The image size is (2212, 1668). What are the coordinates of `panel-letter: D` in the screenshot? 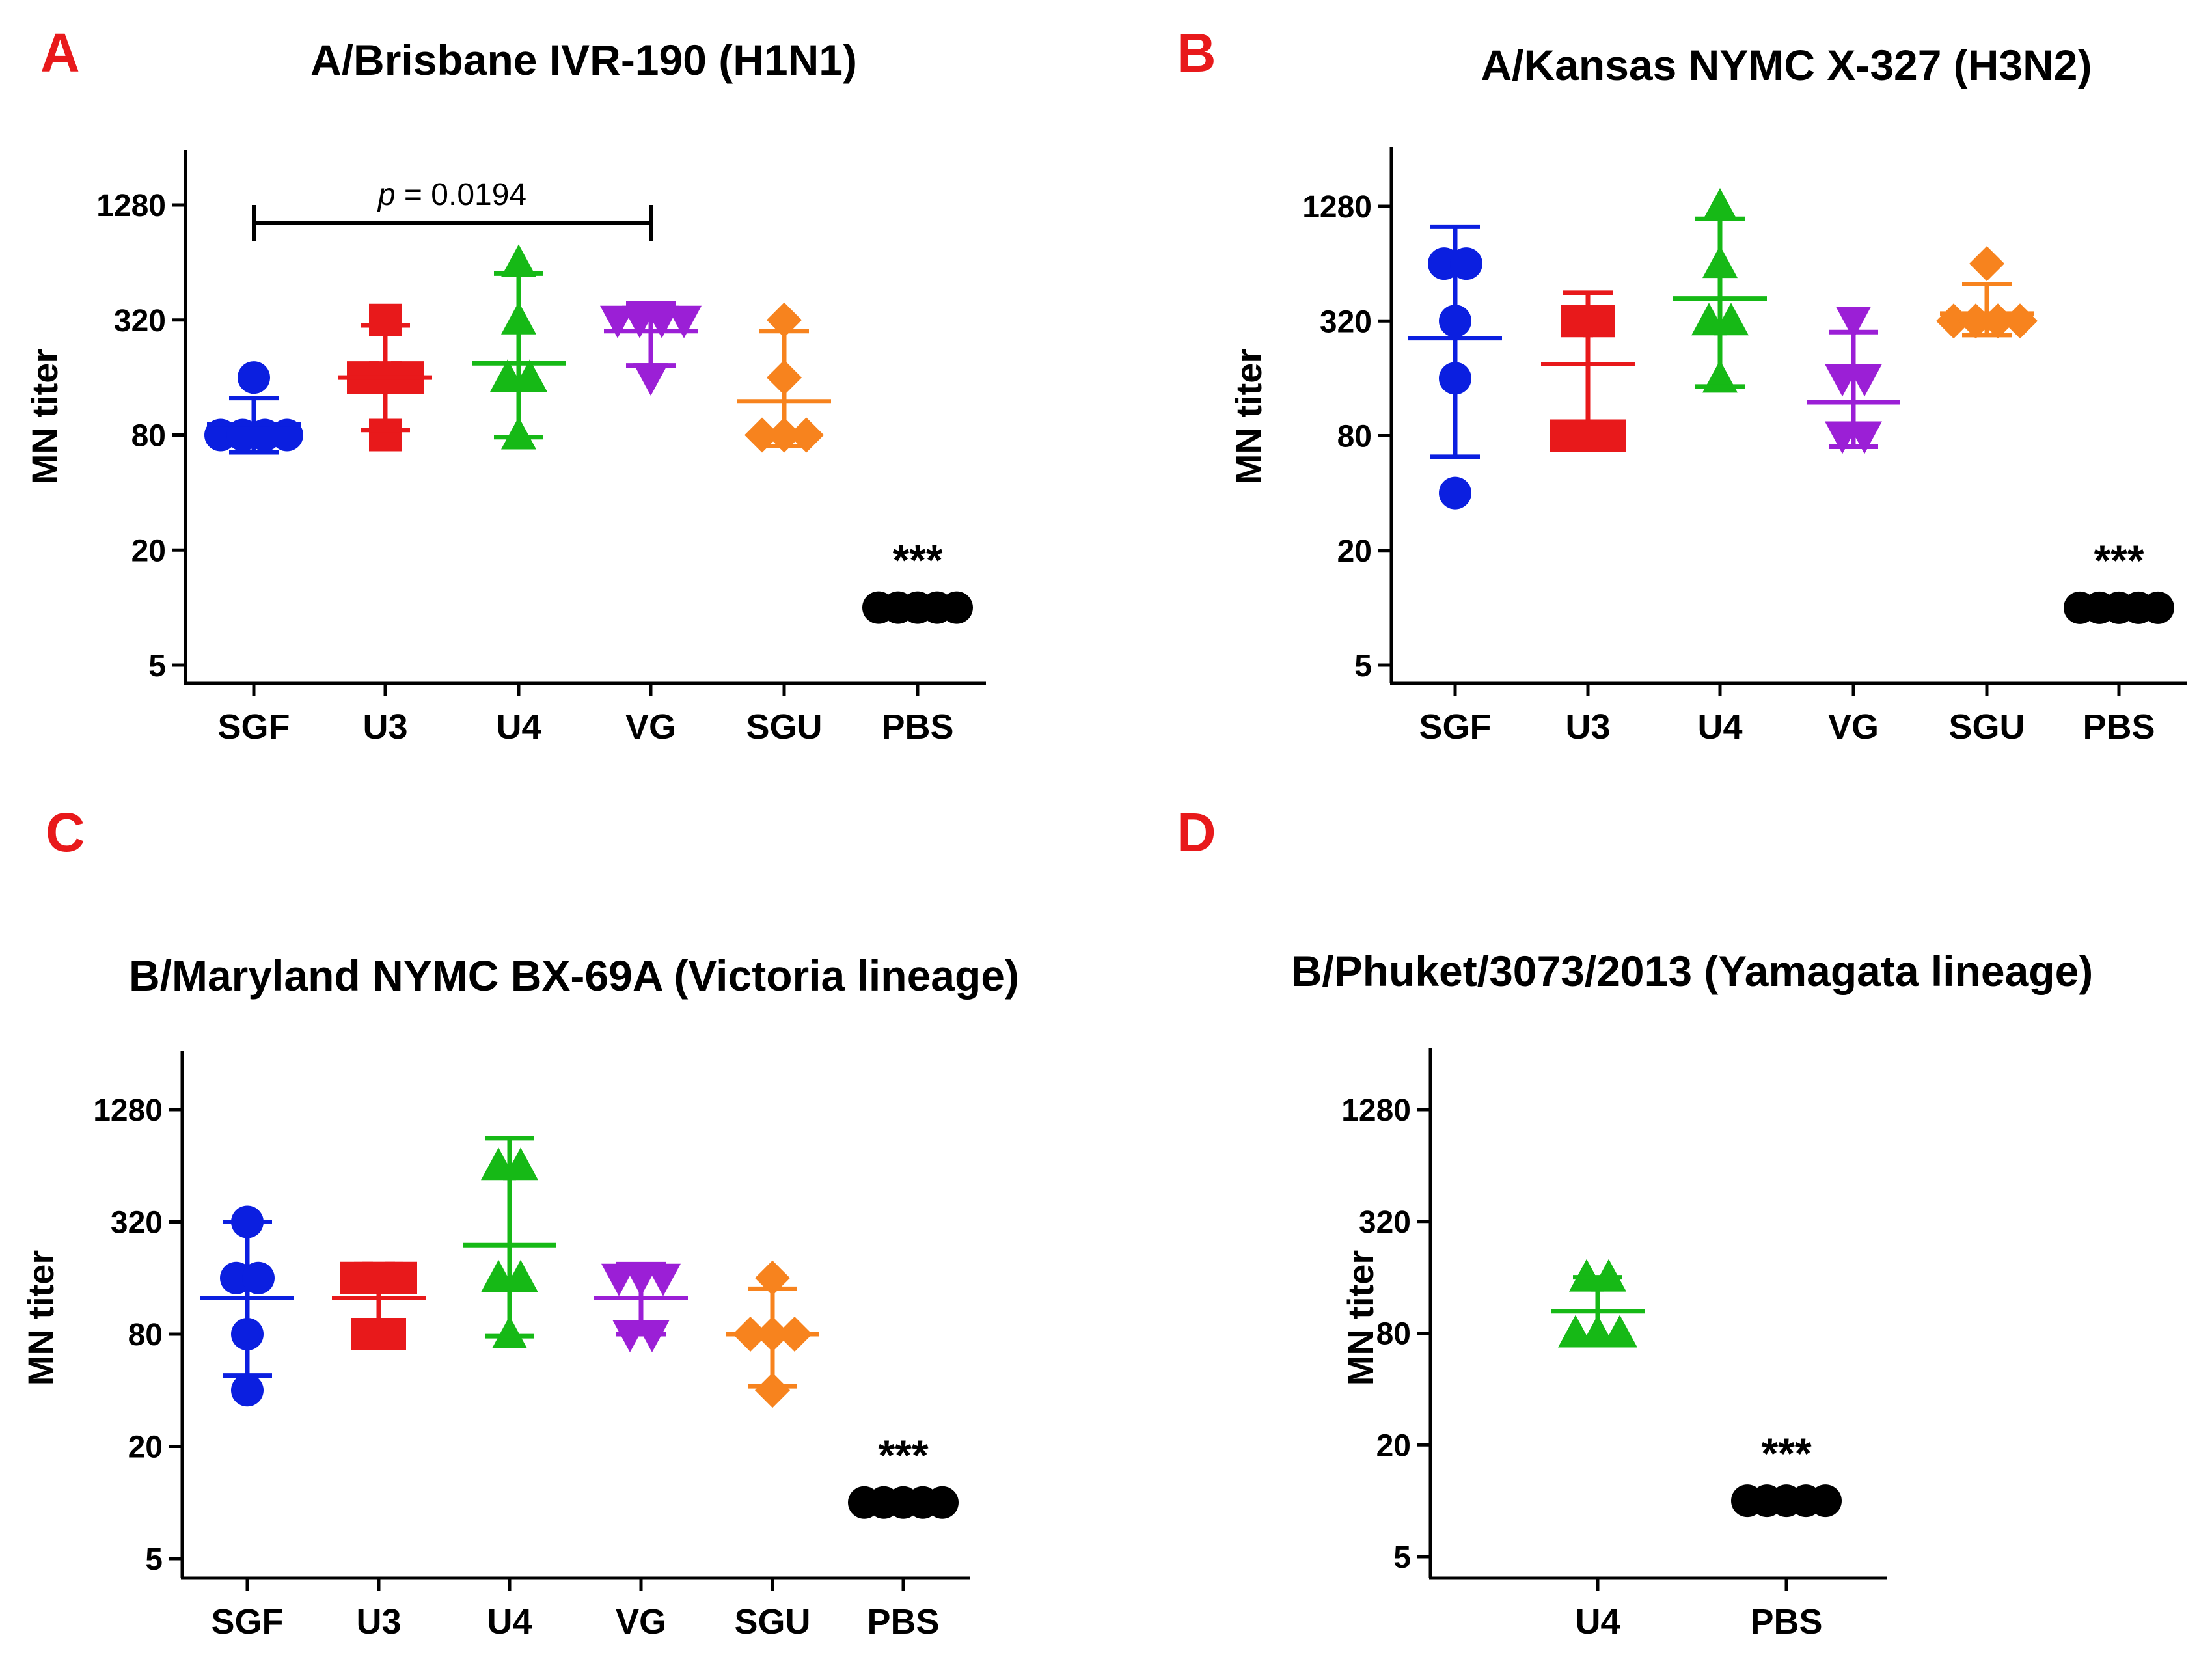 It's located at (1197, 832).